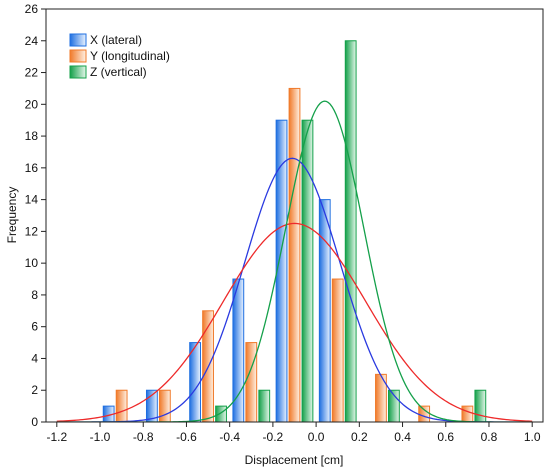 The width and height of the screenshot is (550, 474). What do you see at coordinates (78, 56) in the screenshot?
I see `legend-swatch-y` at bounding box center [78, 56].